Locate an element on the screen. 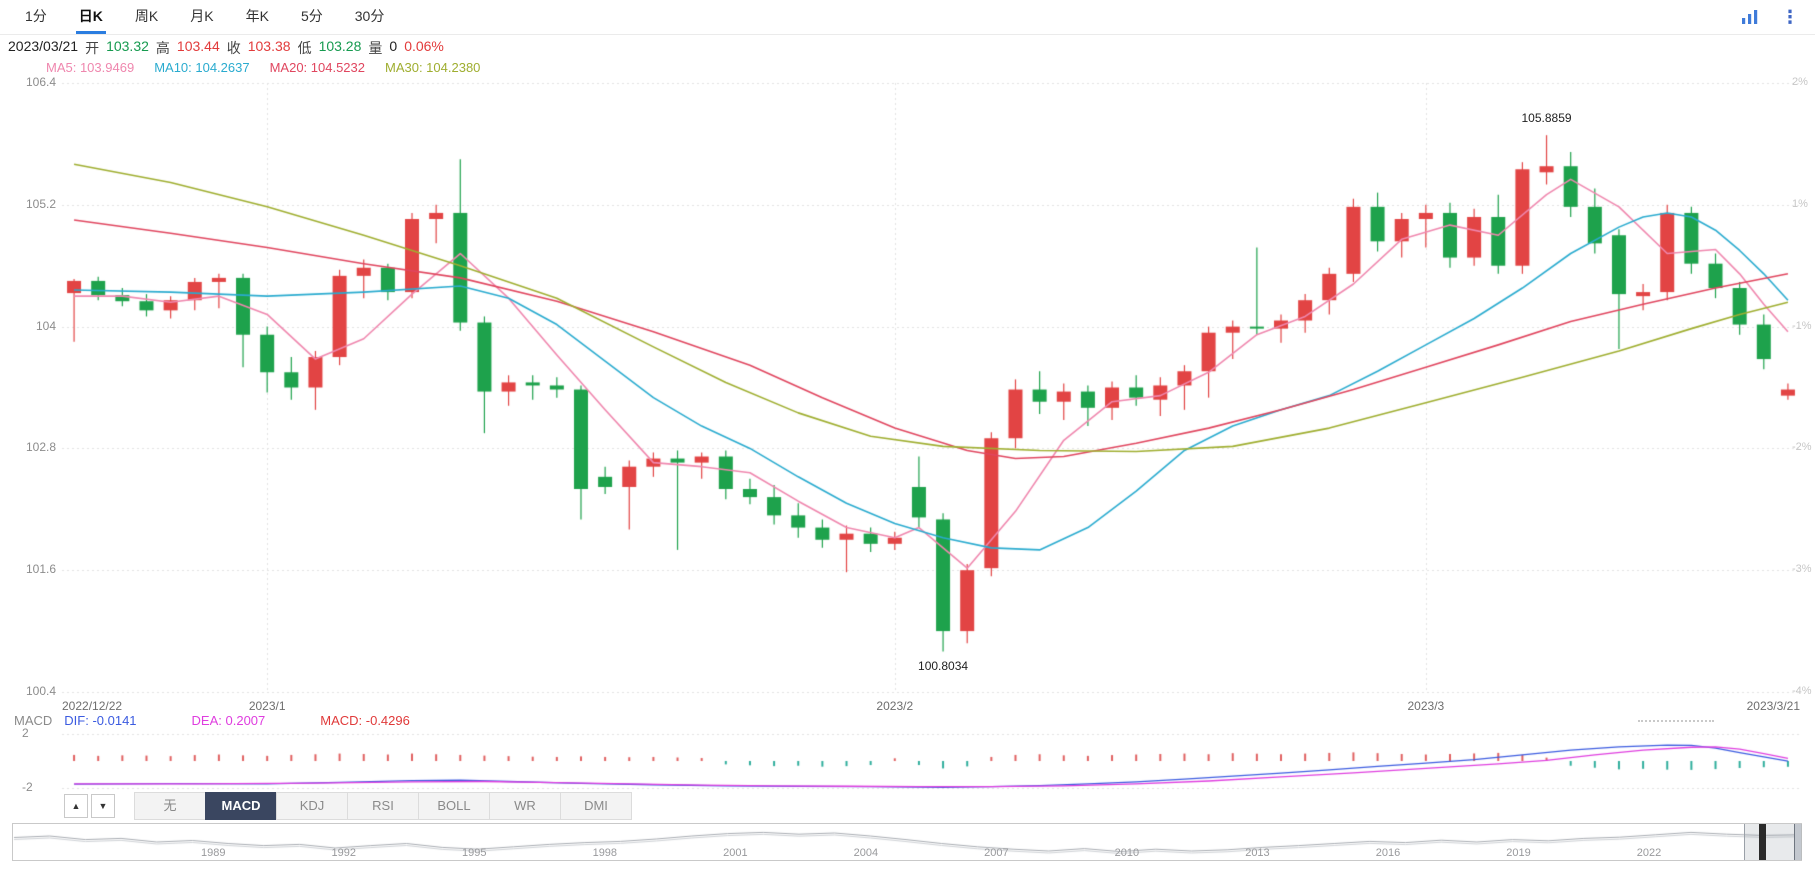  navigator-year-label: 2016 is located at coordinates (1388, 853).